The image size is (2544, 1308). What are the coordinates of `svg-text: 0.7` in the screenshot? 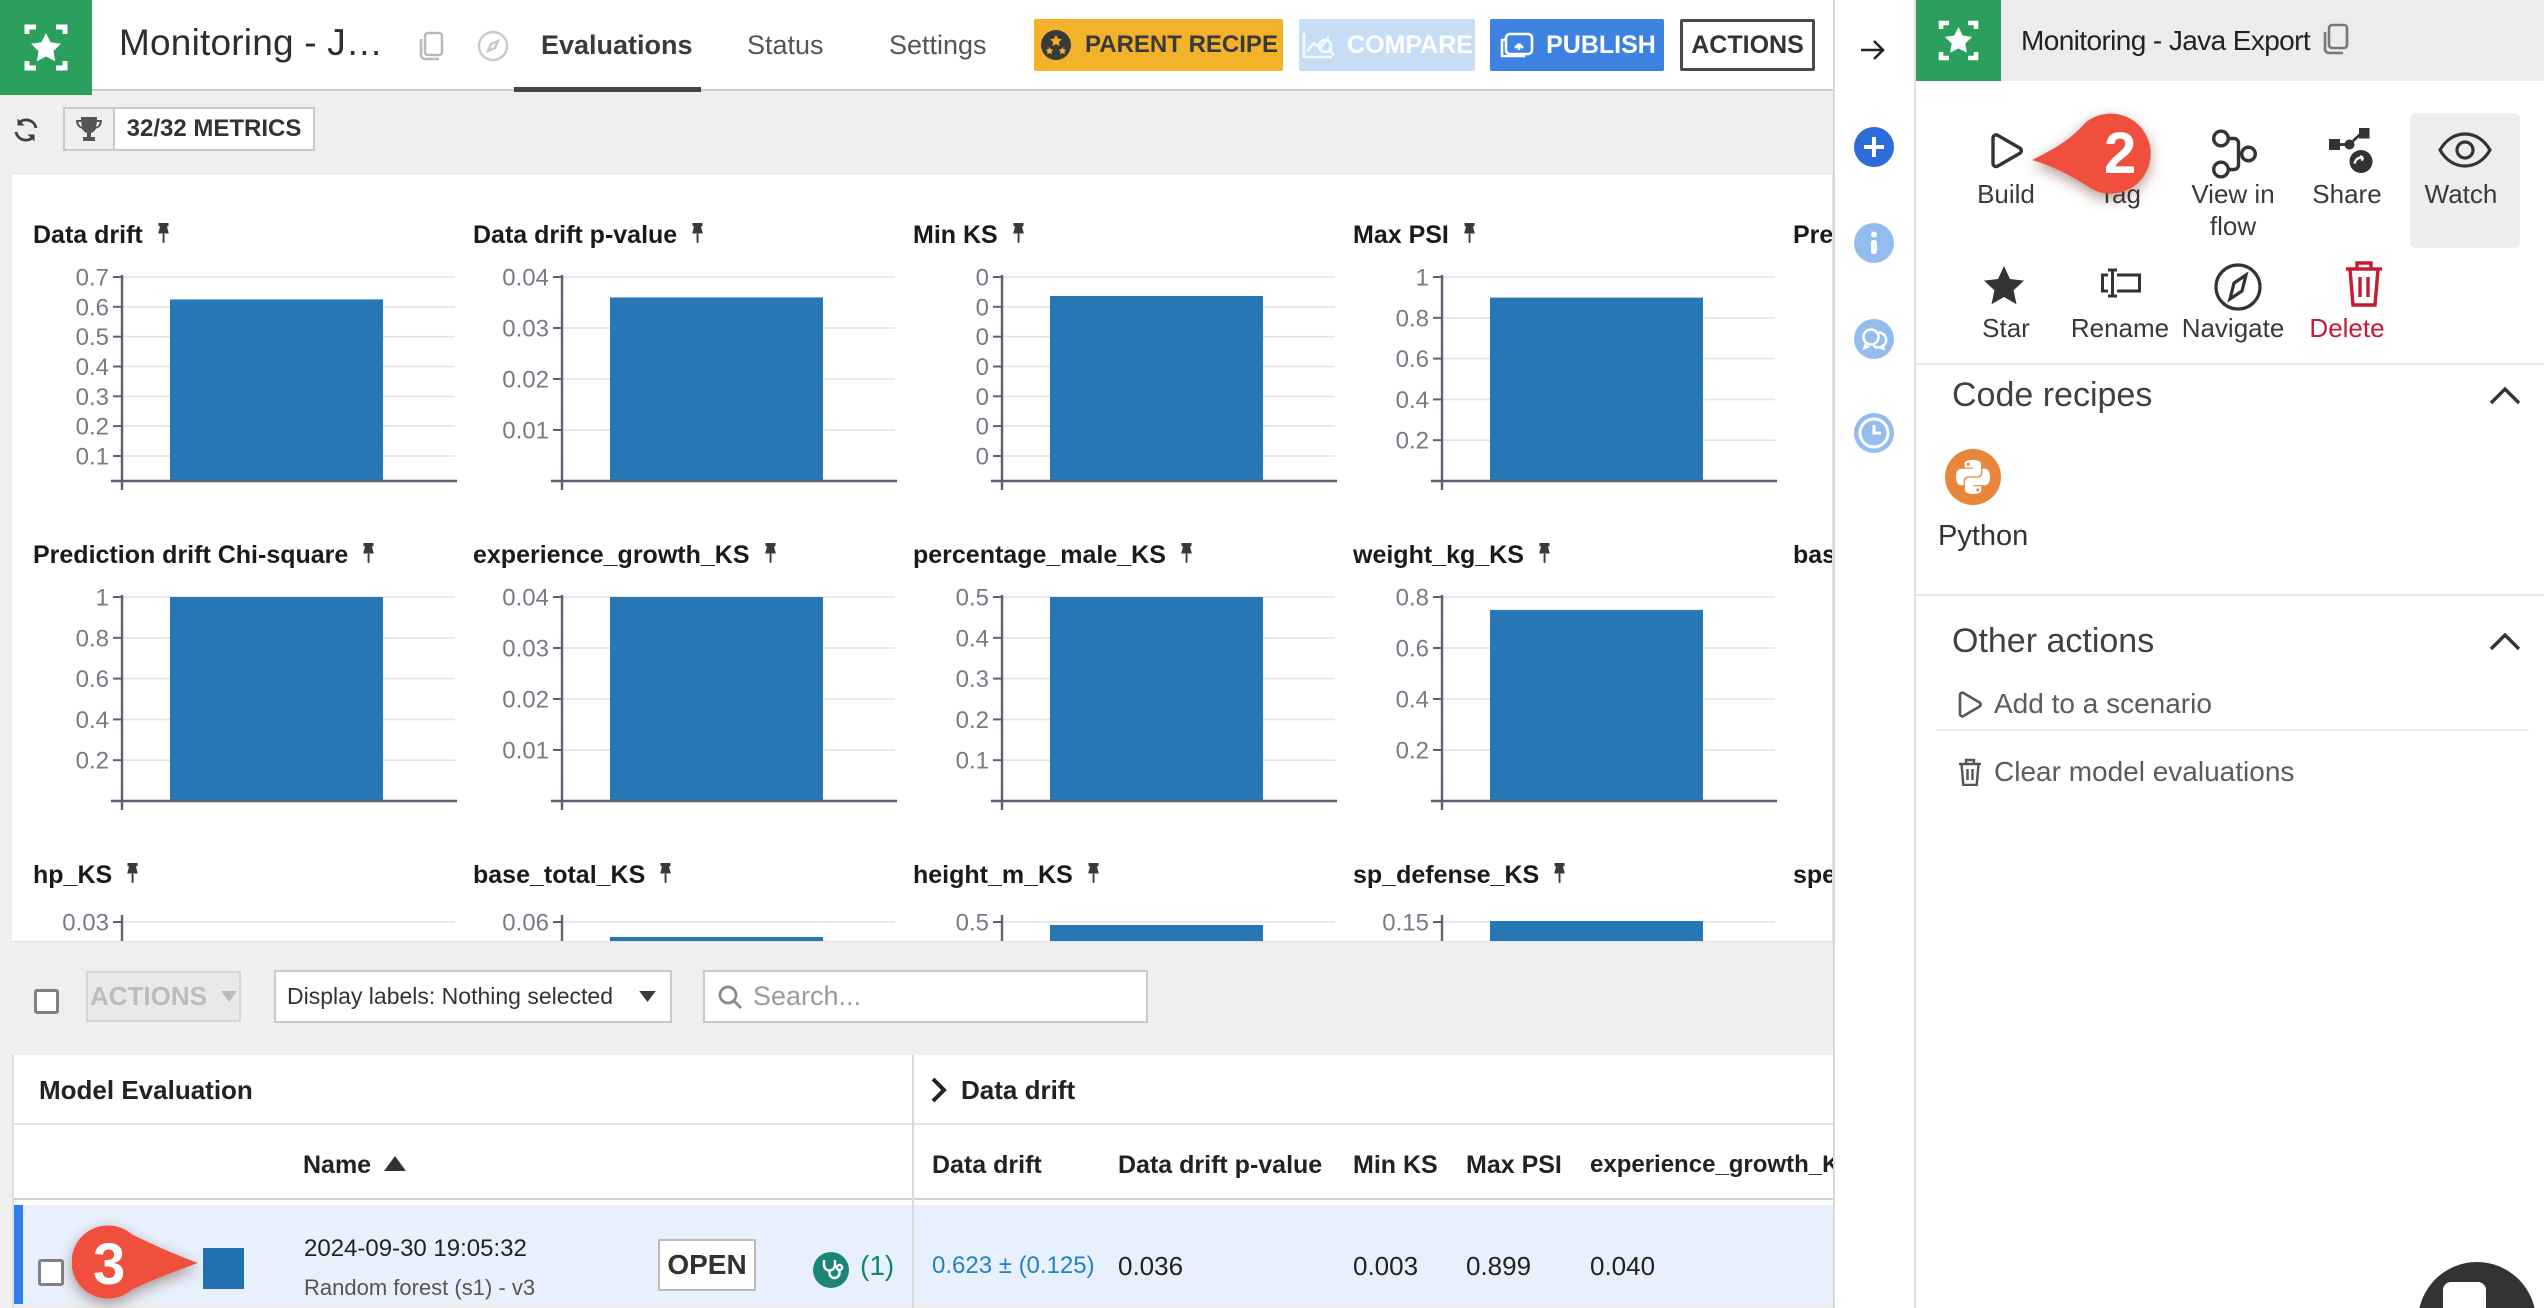 It's located at (92, 278).